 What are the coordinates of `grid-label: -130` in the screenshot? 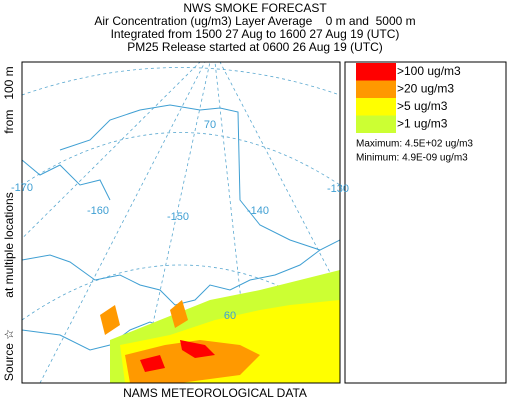 It's located at (338, 189).